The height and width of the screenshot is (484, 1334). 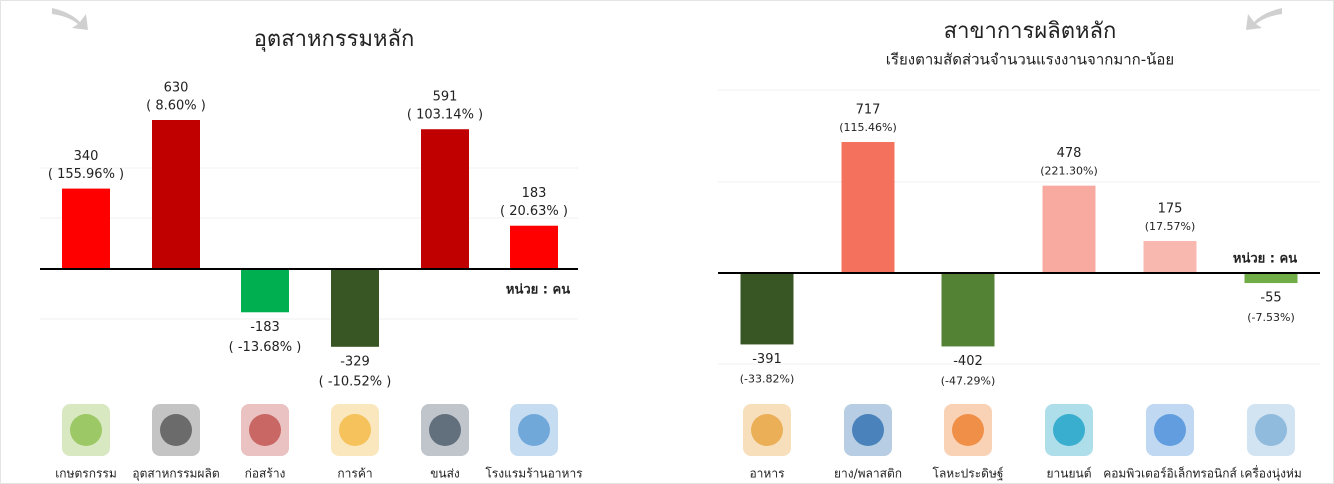 I want to click on x-tick-label: ยานยนต์, so click(x=1069, y=474).